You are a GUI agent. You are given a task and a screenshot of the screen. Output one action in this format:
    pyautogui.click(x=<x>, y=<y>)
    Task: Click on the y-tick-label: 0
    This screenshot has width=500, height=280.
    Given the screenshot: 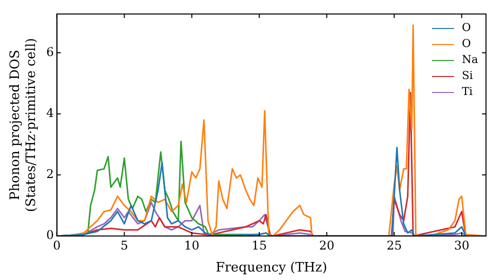 What is the action you would take?
    pyautogui.click(x=50, y=235)
    